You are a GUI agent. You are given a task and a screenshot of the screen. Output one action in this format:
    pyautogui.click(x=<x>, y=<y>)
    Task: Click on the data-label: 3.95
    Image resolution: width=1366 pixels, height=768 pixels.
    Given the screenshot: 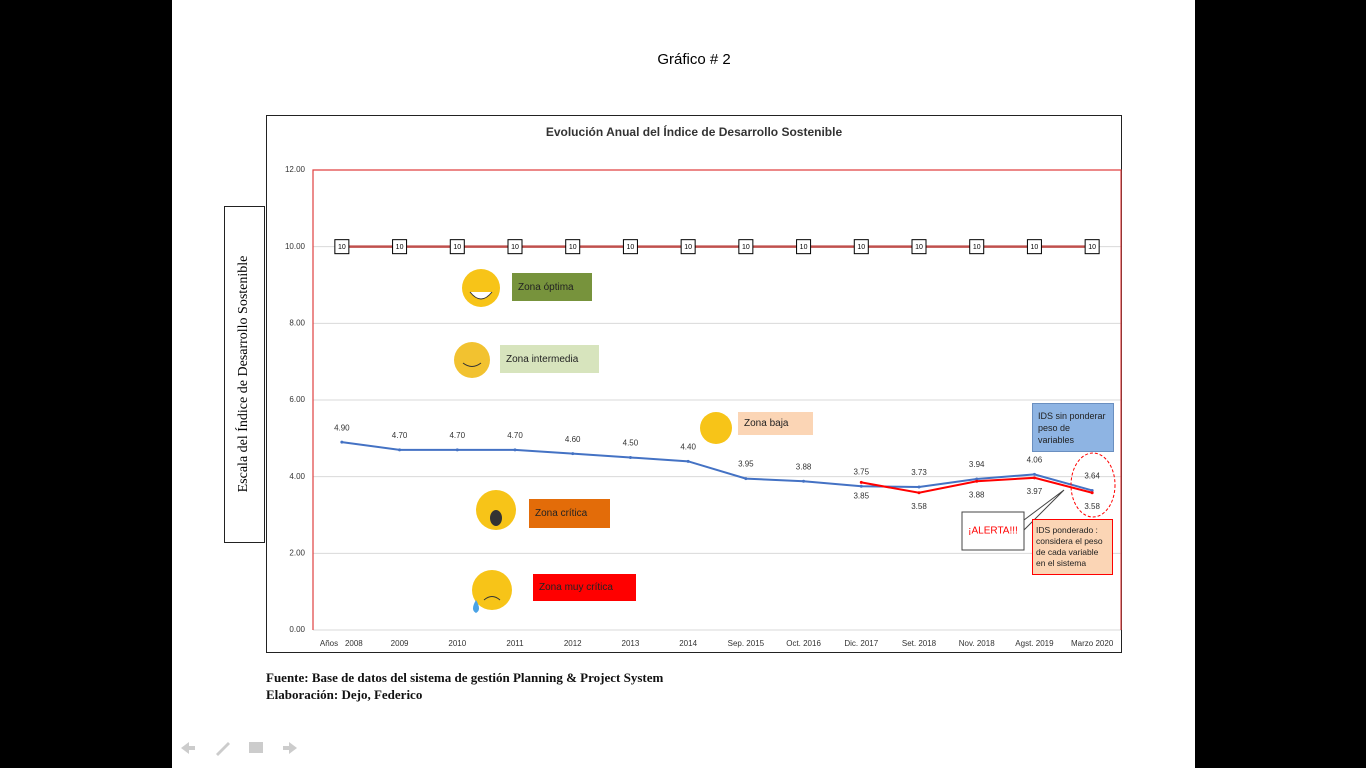 What is the action you would take?
    pyautogui.click(x=746, y=464)
    